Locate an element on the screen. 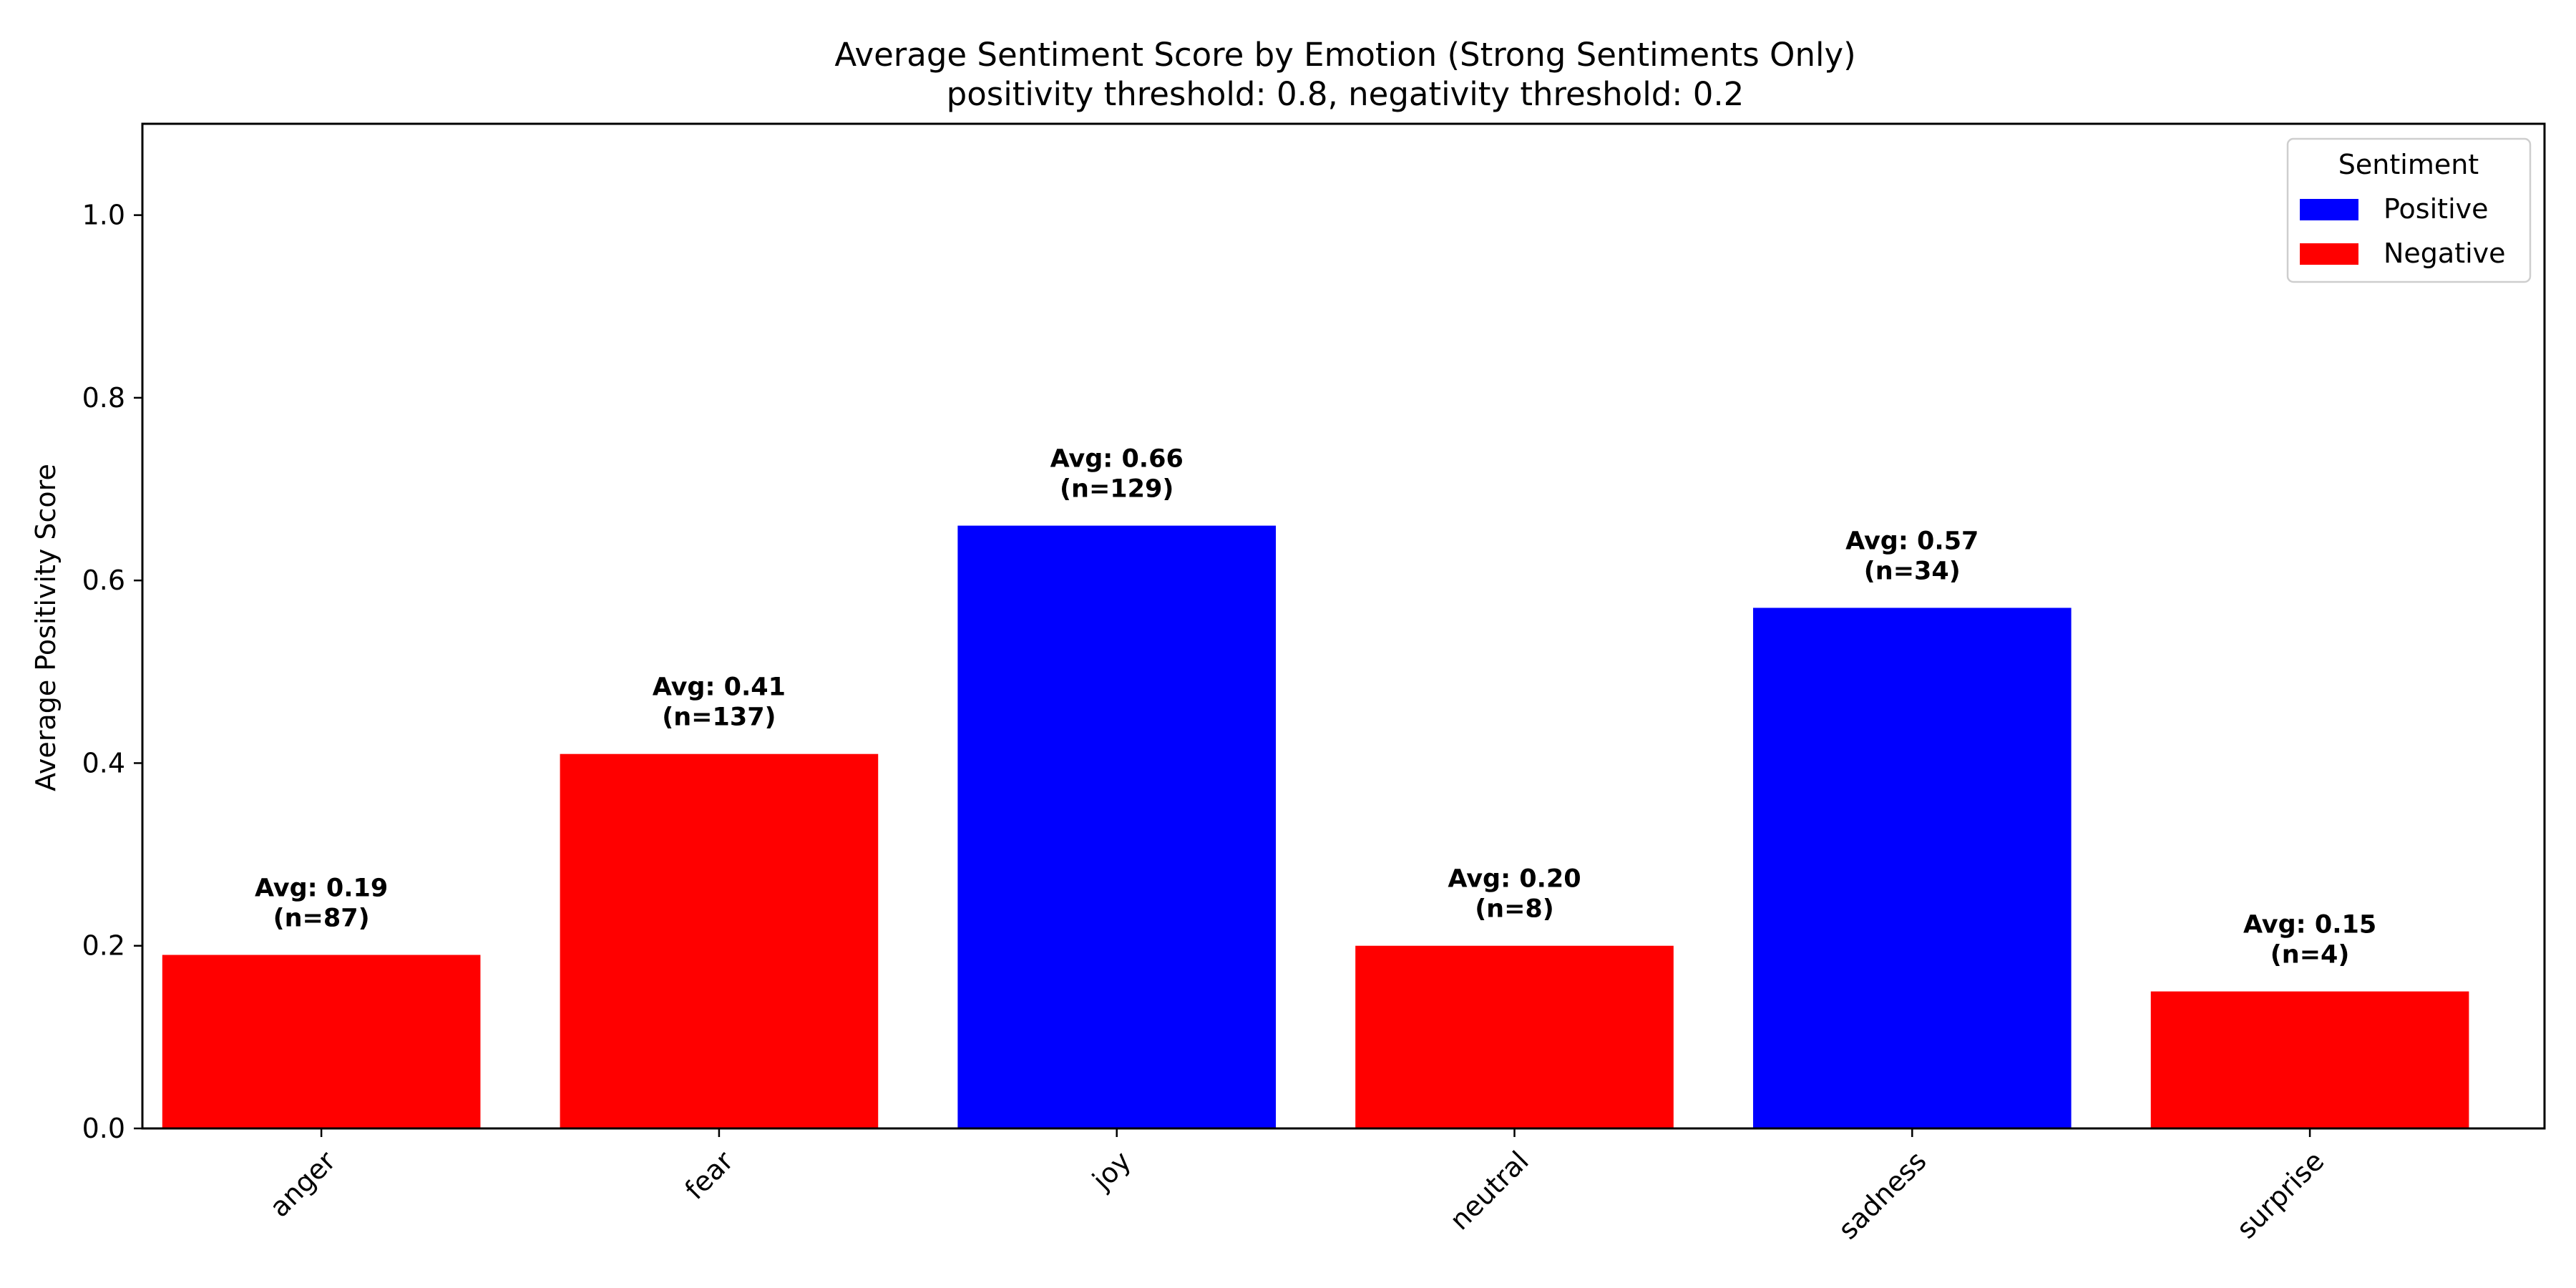  y-tick-label: 1.0 is located at coordinates (103, 215).